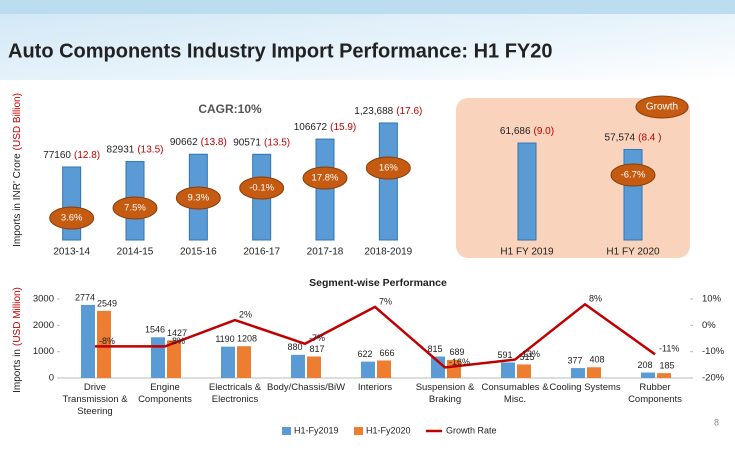  Describe the element at coordinates (306, 387) in the screenshot. I see `x-tick-label: Body/Chassis/BiW` at that location.